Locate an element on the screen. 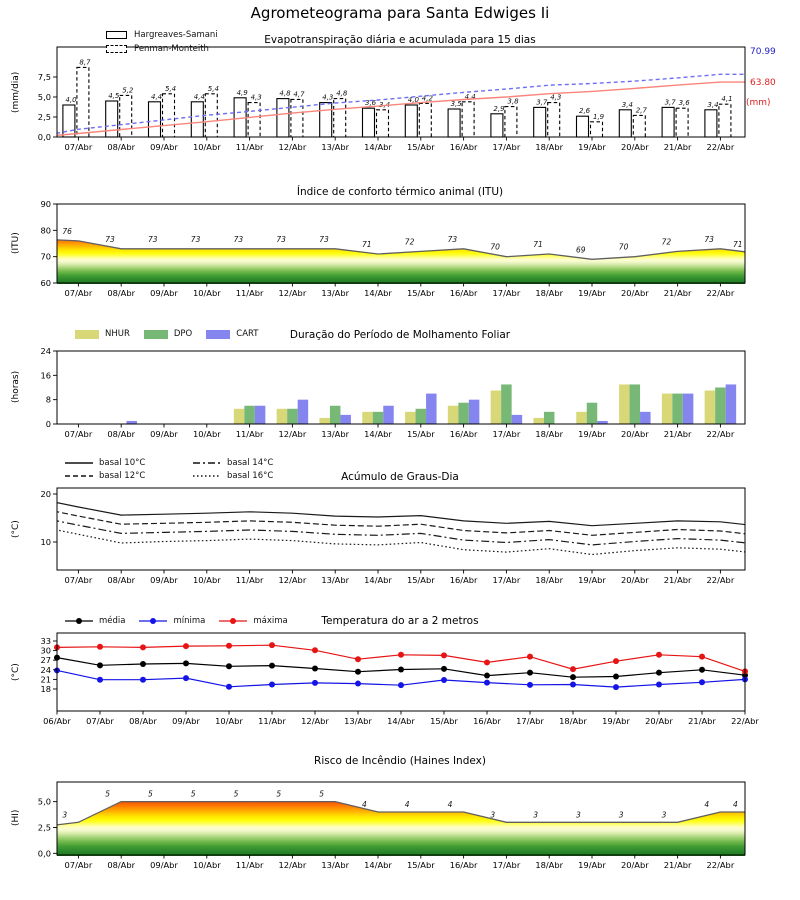 This screenshot has width=800, height=900. svg-text: 24 is located at coordinates (45, 351).